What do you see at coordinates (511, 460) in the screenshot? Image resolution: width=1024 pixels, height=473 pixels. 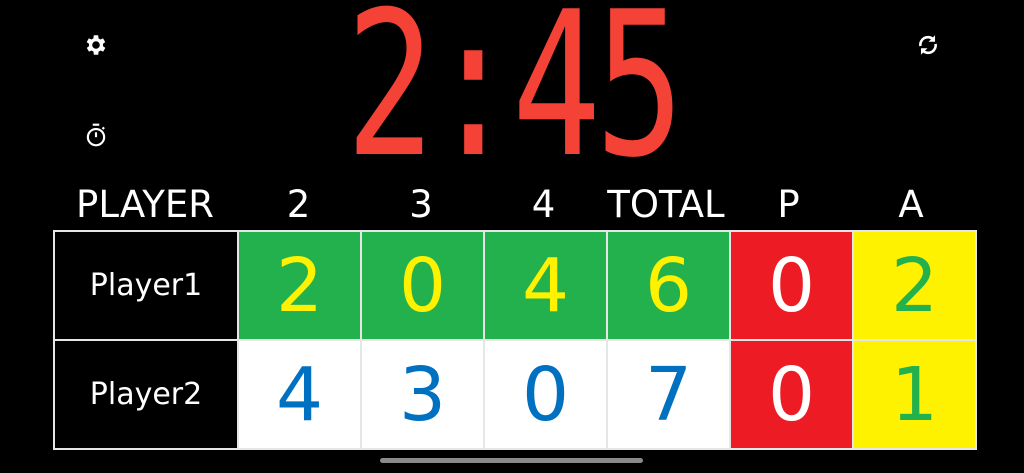 I see `home-indicator` at bounding box center [511, 460].